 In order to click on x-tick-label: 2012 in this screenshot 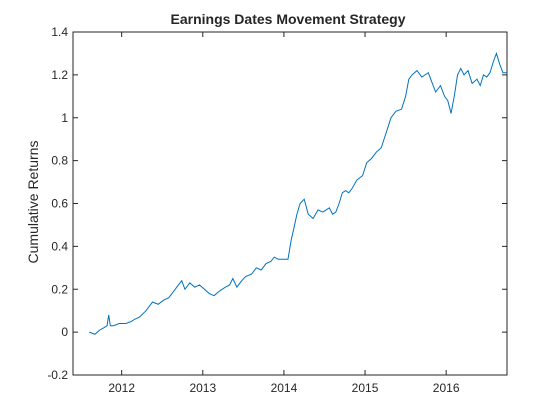, I will do `click(121, 388)`.